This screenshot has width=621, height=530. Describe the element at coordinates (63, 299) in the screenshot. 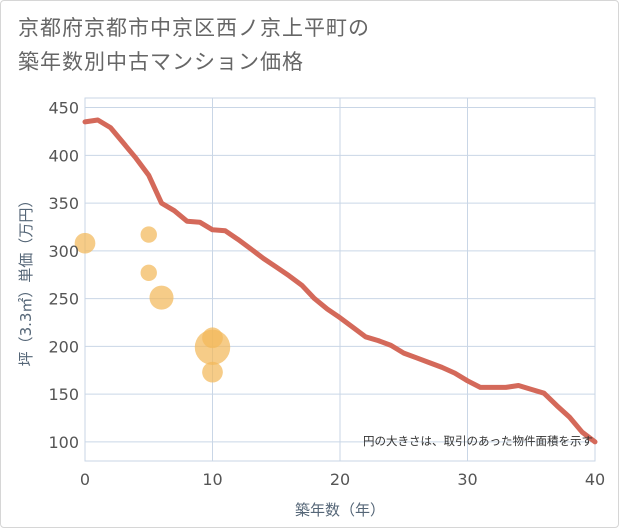

I see `y-tick-label: 250` at that location.